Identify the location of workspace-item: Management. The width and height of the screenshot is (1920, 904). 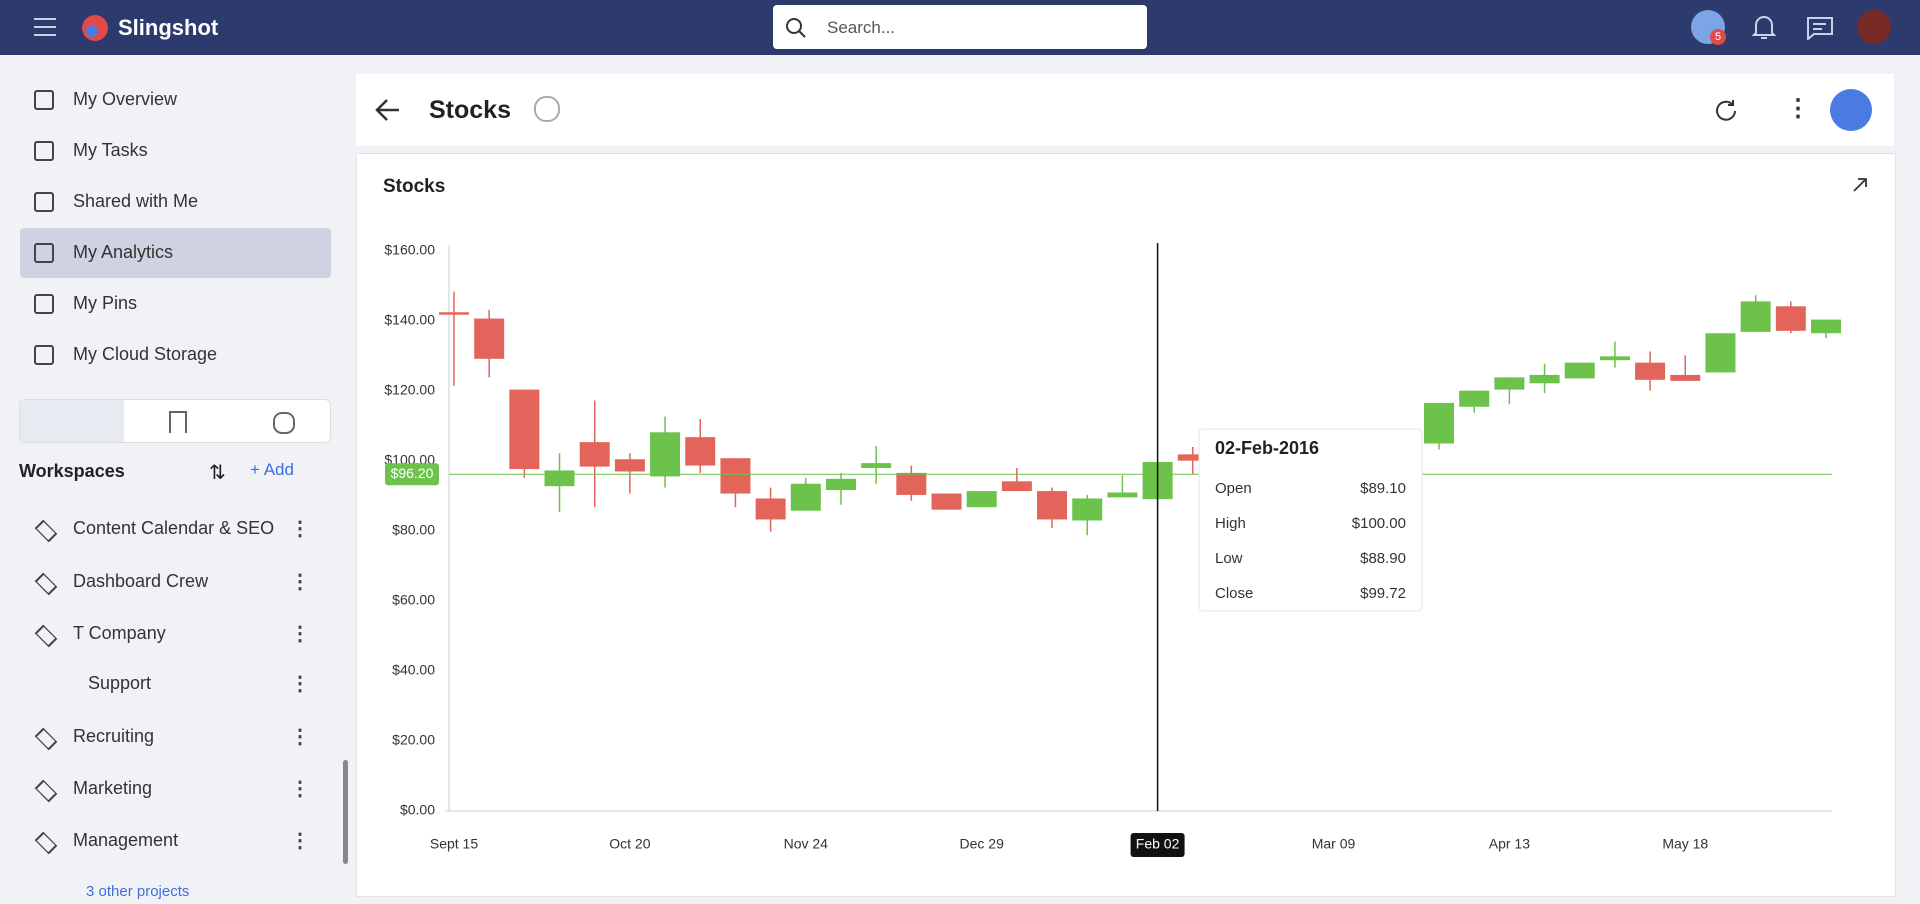
(126, 840).